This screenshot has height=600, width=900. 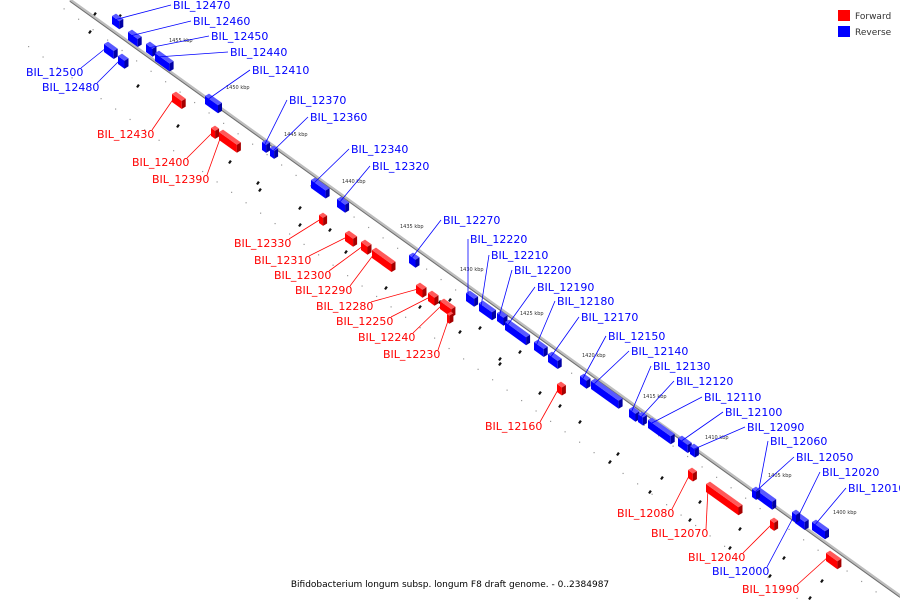 What do you see at coordinates (513, 285) in the screenshot?
I see `gene-bil-12210: BIL_12210` at bounding box center [513, 285].